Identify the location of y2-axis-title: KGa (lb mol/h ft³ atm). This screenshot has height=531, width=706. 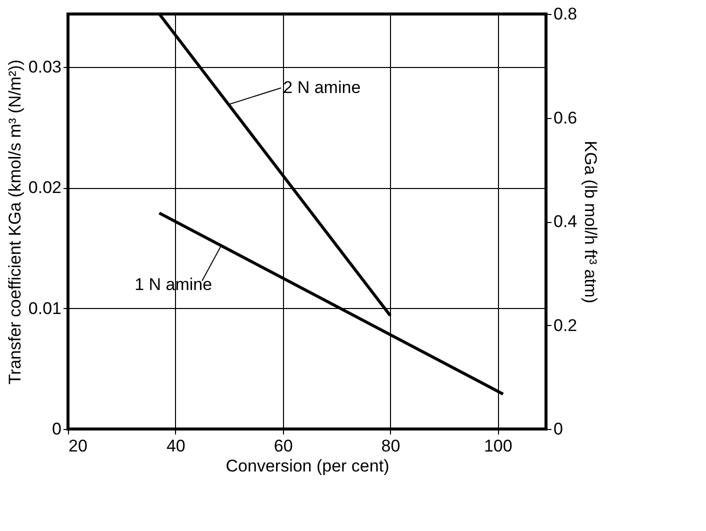
(590, 222).